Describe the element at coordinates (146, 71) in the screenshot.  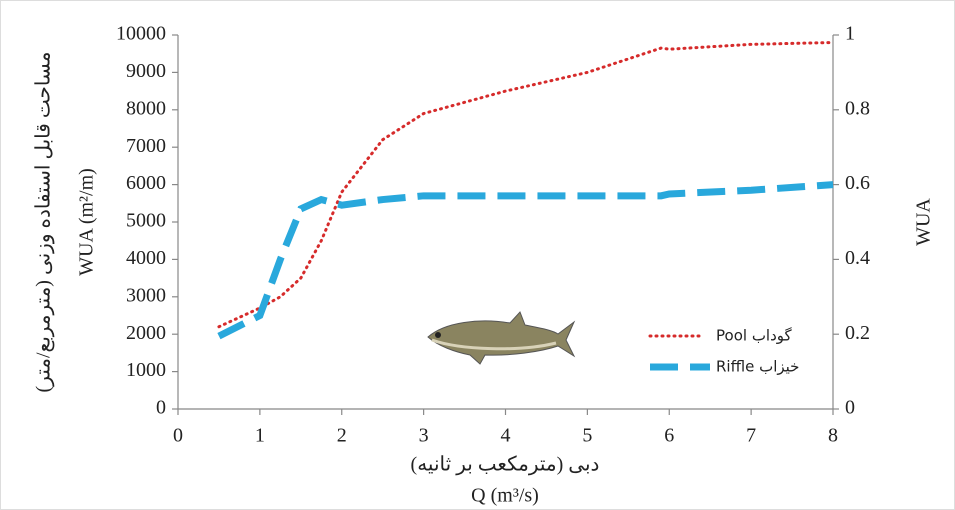
I see `y-tick-label: 9000` at that location.